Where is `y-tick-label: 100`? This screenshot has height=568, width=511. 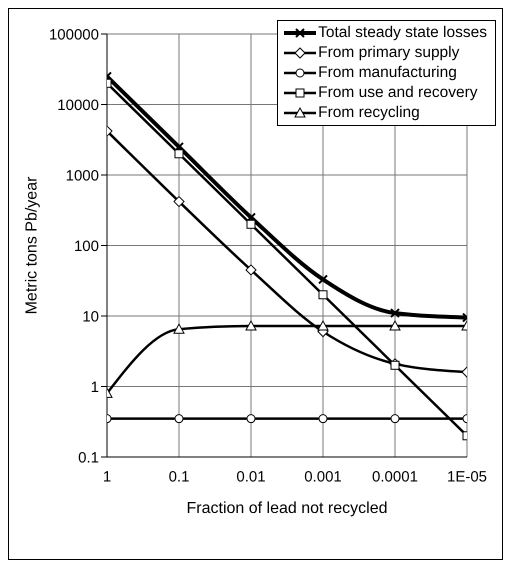 y-tick-label: 100 is located at coordinates (86, 246).